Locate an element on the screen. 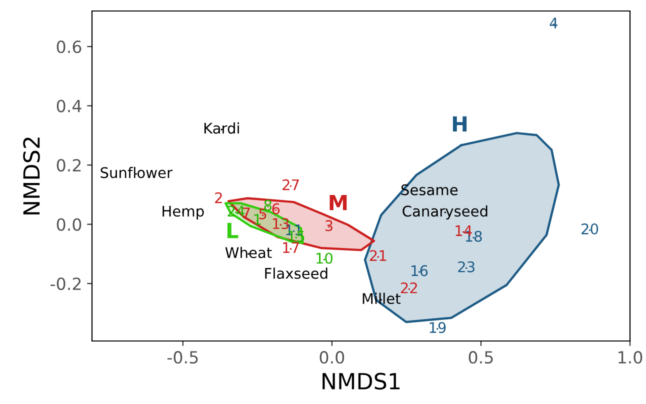 The image size is (646, 404). series-label: Wheat is located at coordinates (248, 252).